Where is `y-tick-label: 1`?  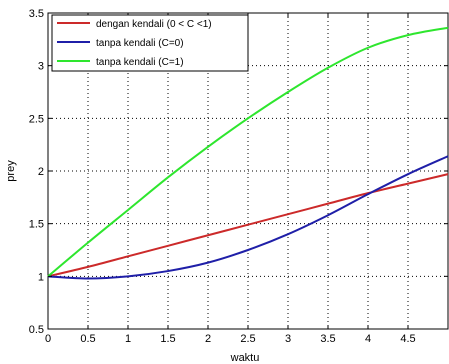 y-tick-label: 1 is located at coordinates (41, 277).